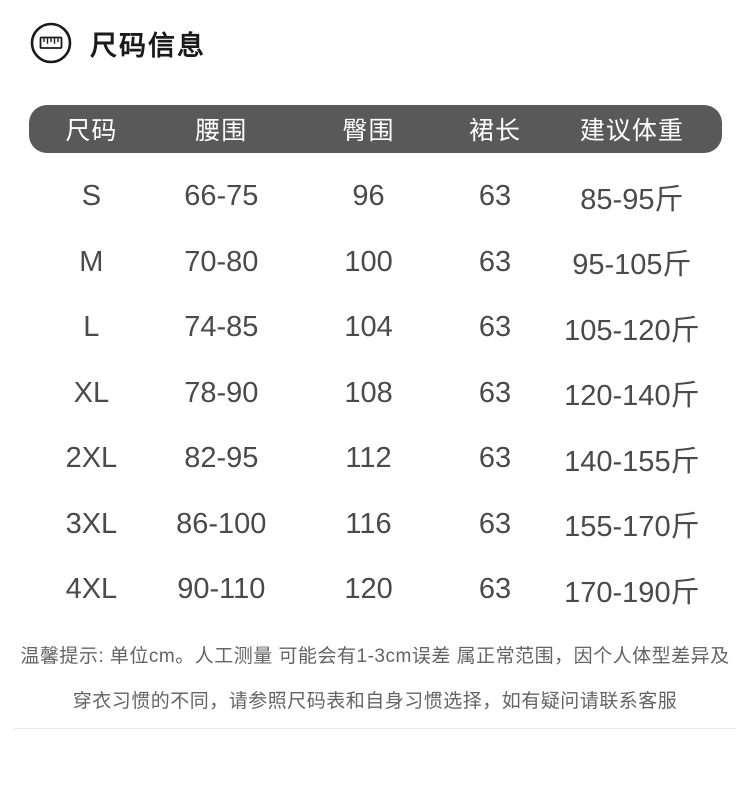 The height and width of the screenshot is (786, 750). I want to click on weight-cell: 155-170斤, so click(632, 527).